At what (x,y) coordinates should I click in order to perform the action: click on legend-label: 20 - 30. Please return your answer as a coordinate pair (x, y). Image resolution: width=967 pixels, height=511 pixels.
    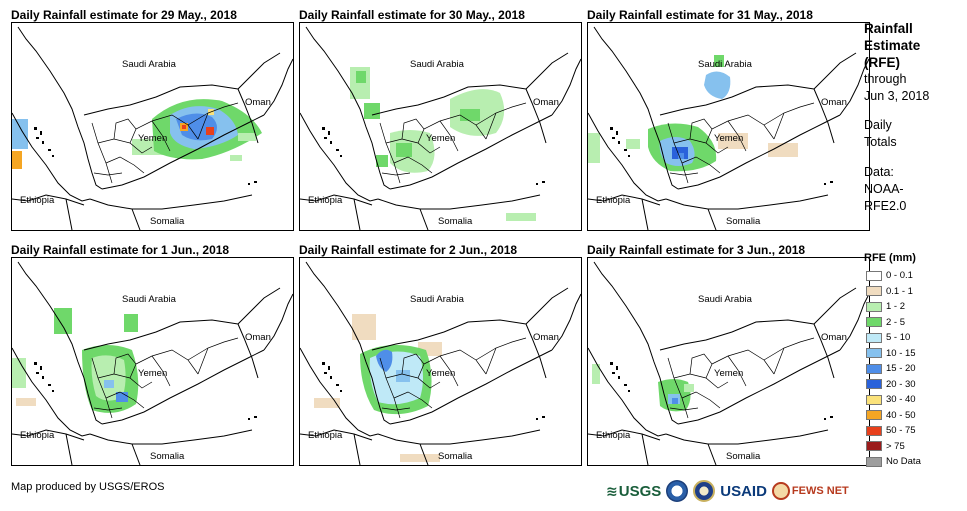
    Looking at the image, I should click on (901, 384).